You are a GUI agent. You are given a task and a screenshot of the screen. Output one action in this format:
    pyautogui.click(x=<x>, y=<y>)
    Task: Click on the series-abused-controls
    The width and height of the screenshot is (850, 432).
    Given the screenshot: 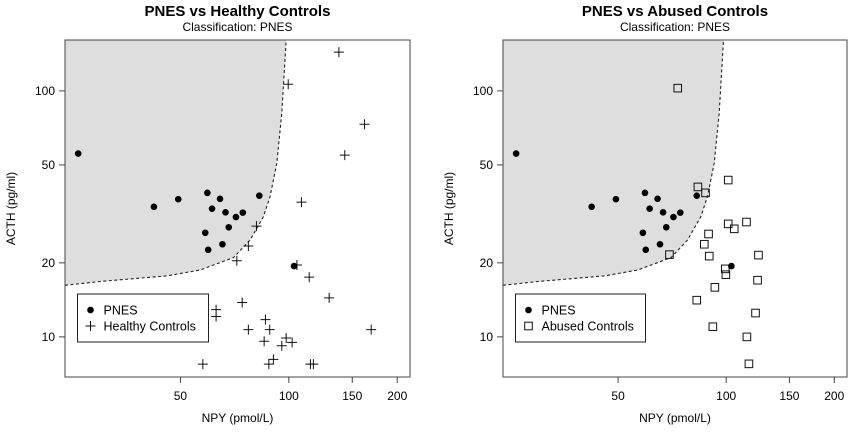 What is the action you would take?
    pyautogui.click(x=700, y=226)
    